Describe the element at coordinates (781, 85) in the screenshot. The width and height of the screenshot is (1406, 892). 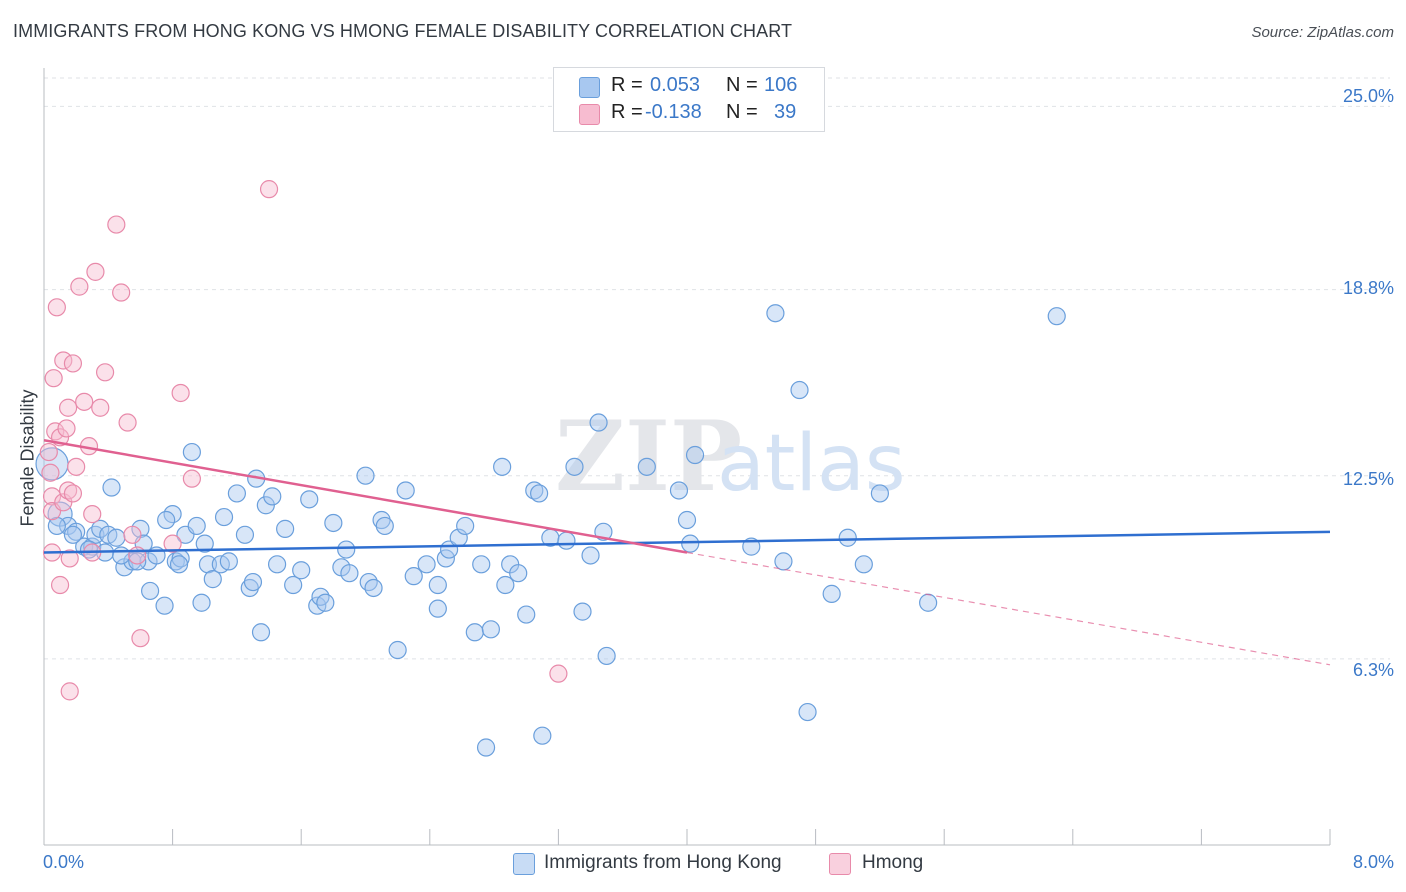
I see `legend-n-value: 106` at that location.